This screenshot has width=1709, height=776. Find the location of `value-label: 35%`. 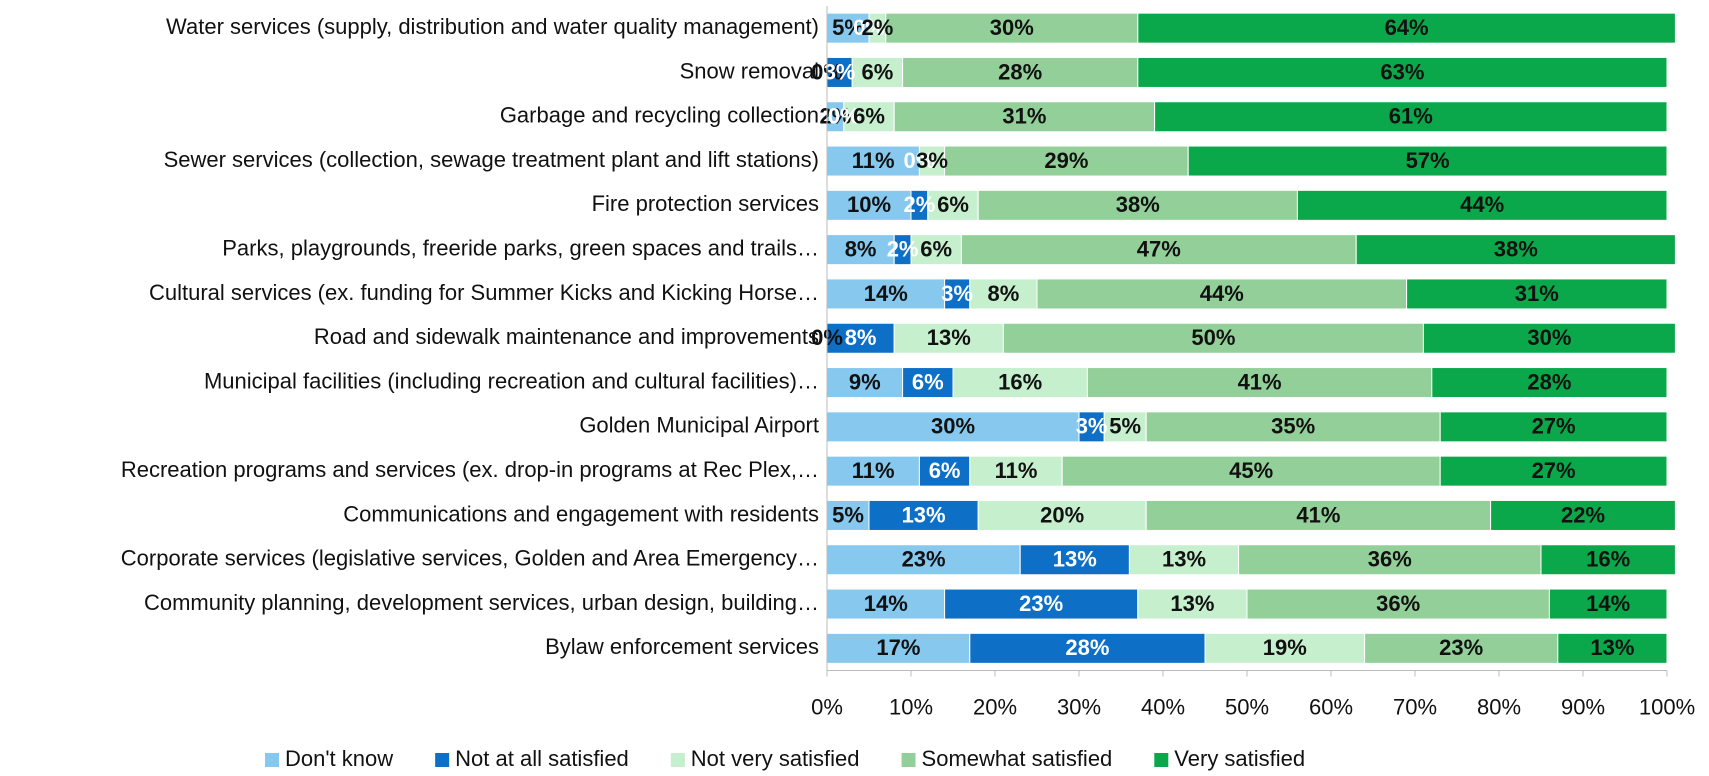

value-label: 35% is located at coordinates (1293, 426).